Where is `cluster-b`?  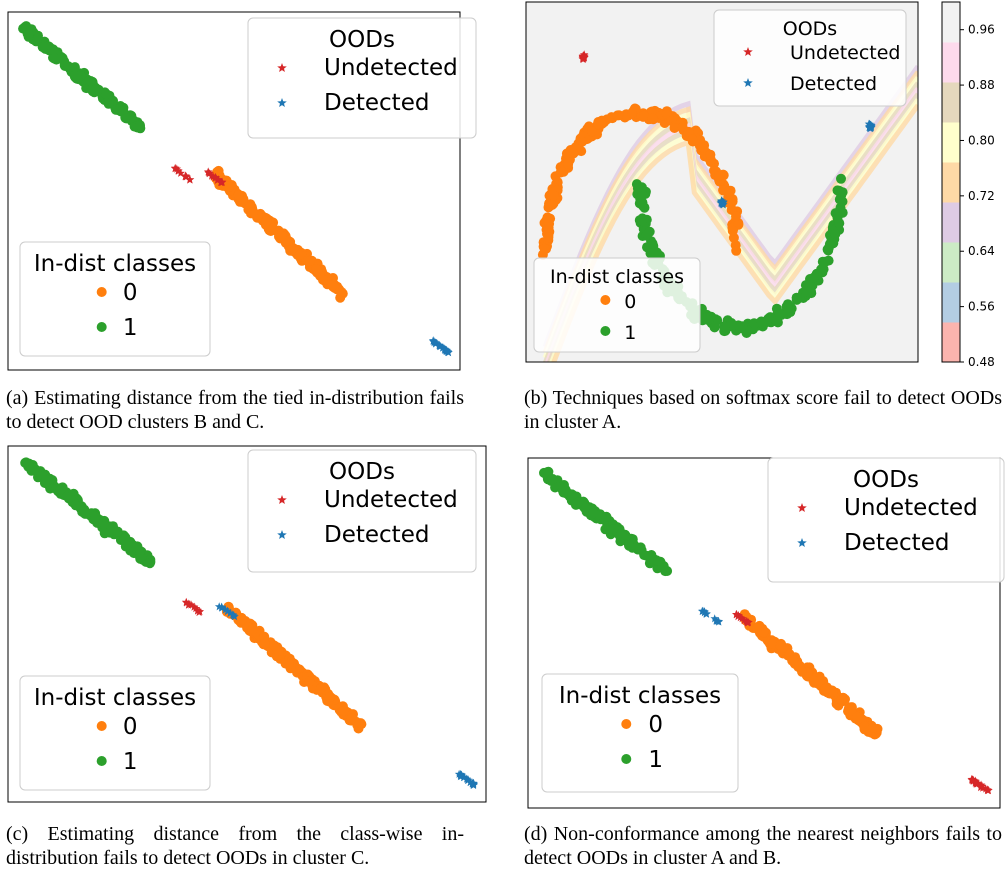
cluster-b is located at coordinates (215, 177).